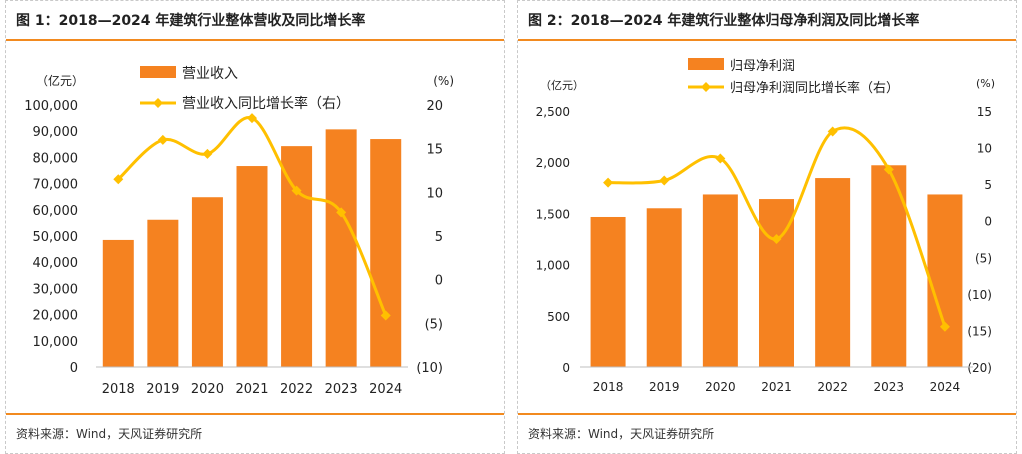 This screenshot has height=454, width=1022. What do you see at coordinates (56, 211) in the screenshot?
I see `left-axis-tick-label: 60,000` at bounding box center [56, 211].